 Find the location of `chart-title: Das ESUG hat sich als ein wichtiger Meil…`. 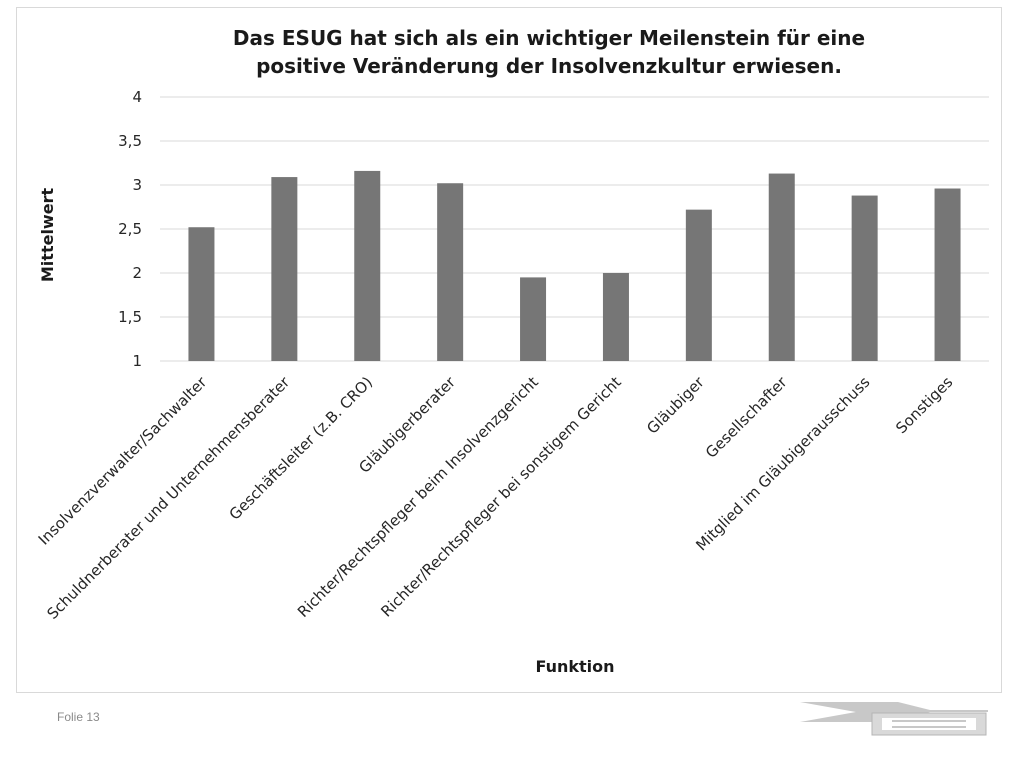

chart-title: Das ESUG hat sich als ein wichtiger Meil… is located at coordinates (549, 52).